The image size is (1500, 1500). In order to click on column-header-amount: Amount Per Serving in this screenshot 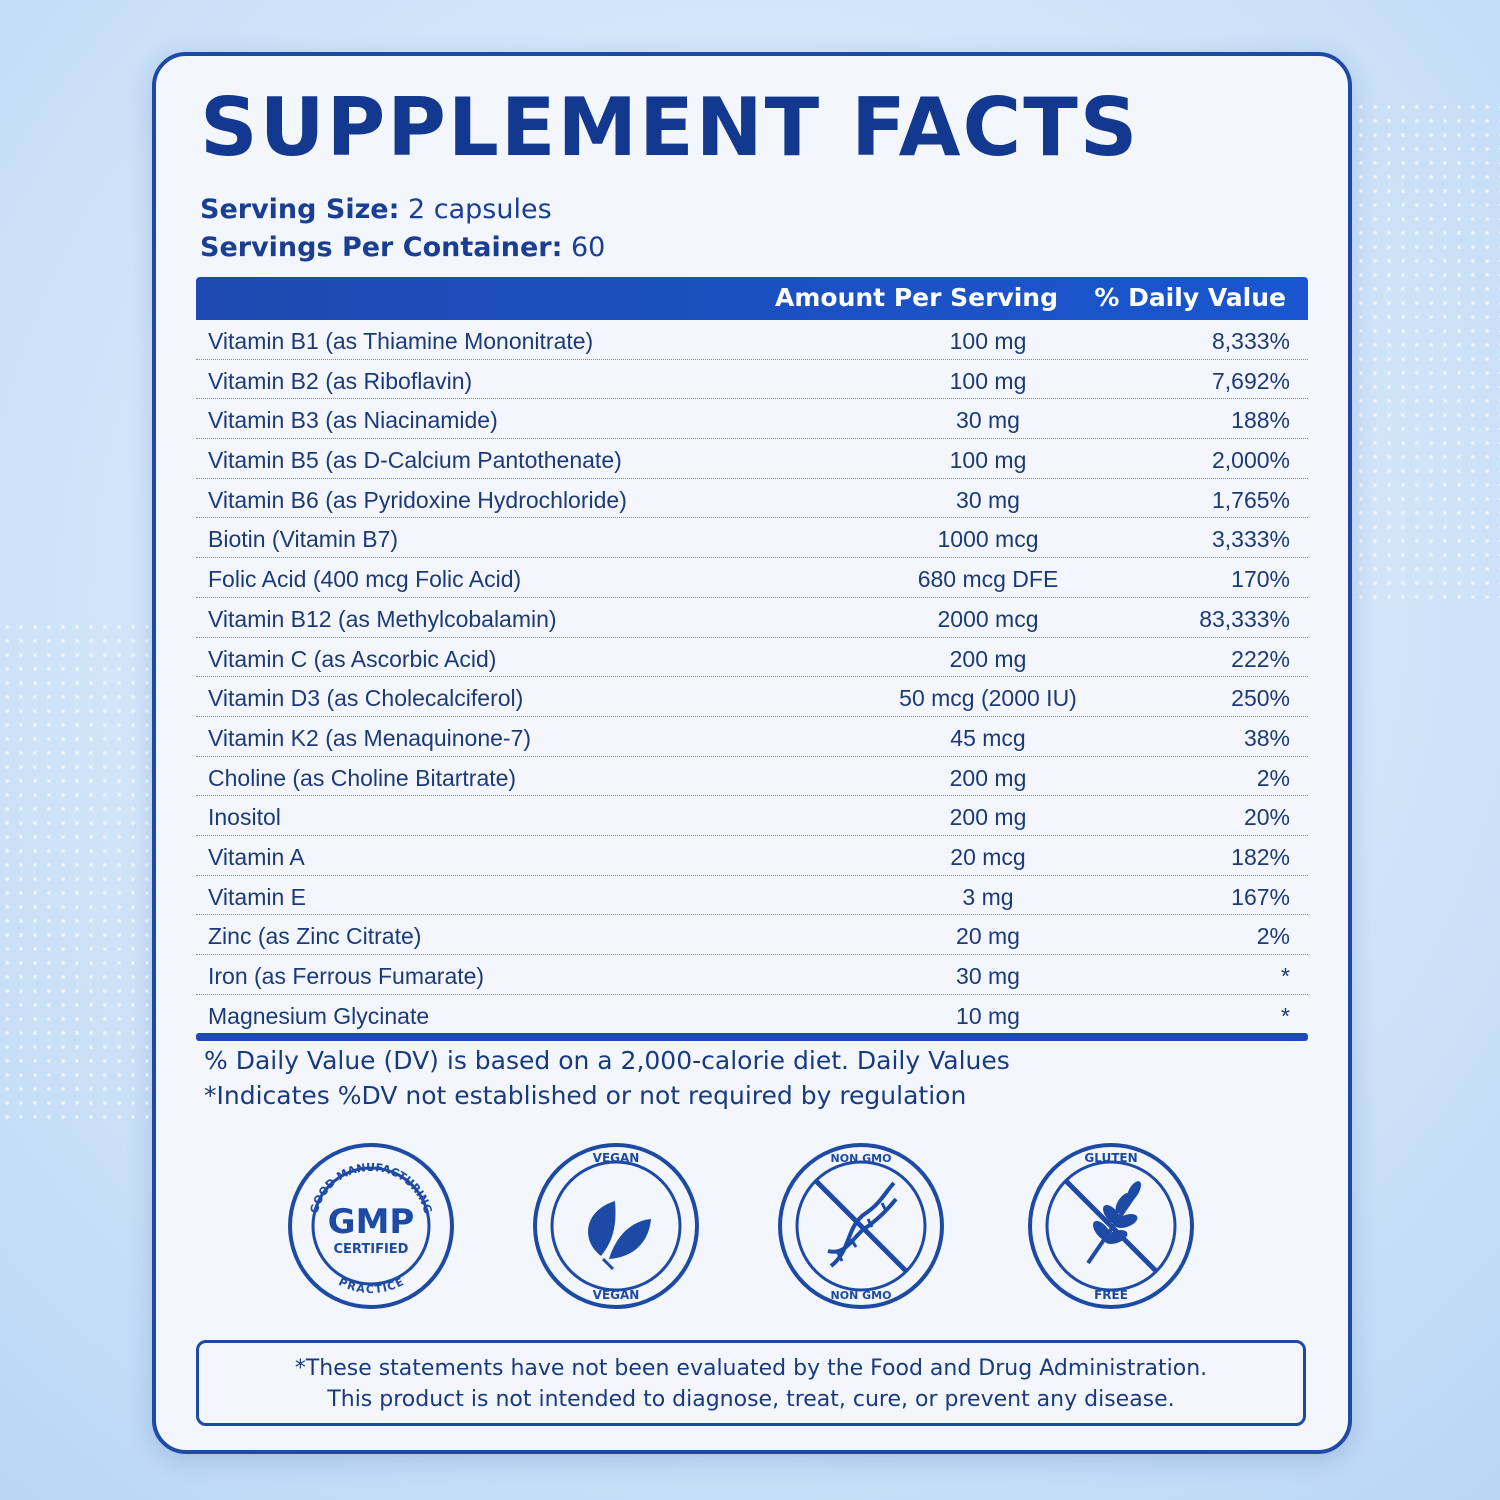, I will do `click(916, 297)`.